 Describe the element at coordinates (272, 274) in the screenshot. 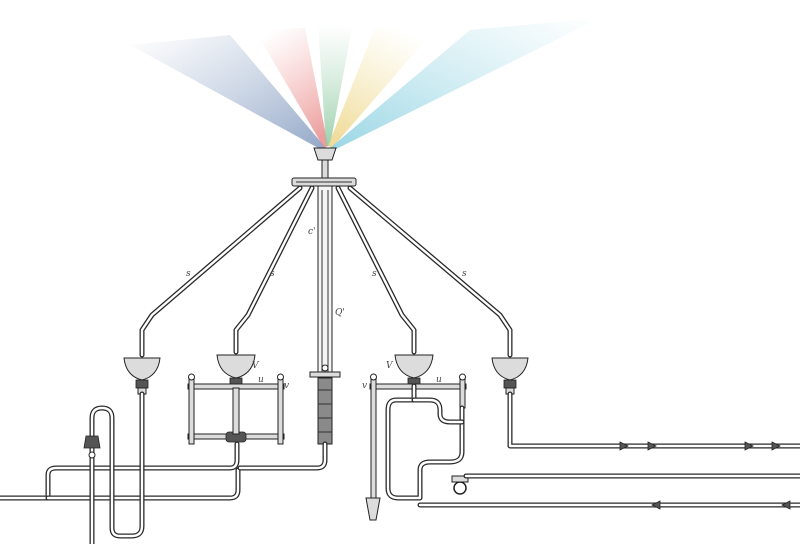

I see `label-s-2: s` at that location.